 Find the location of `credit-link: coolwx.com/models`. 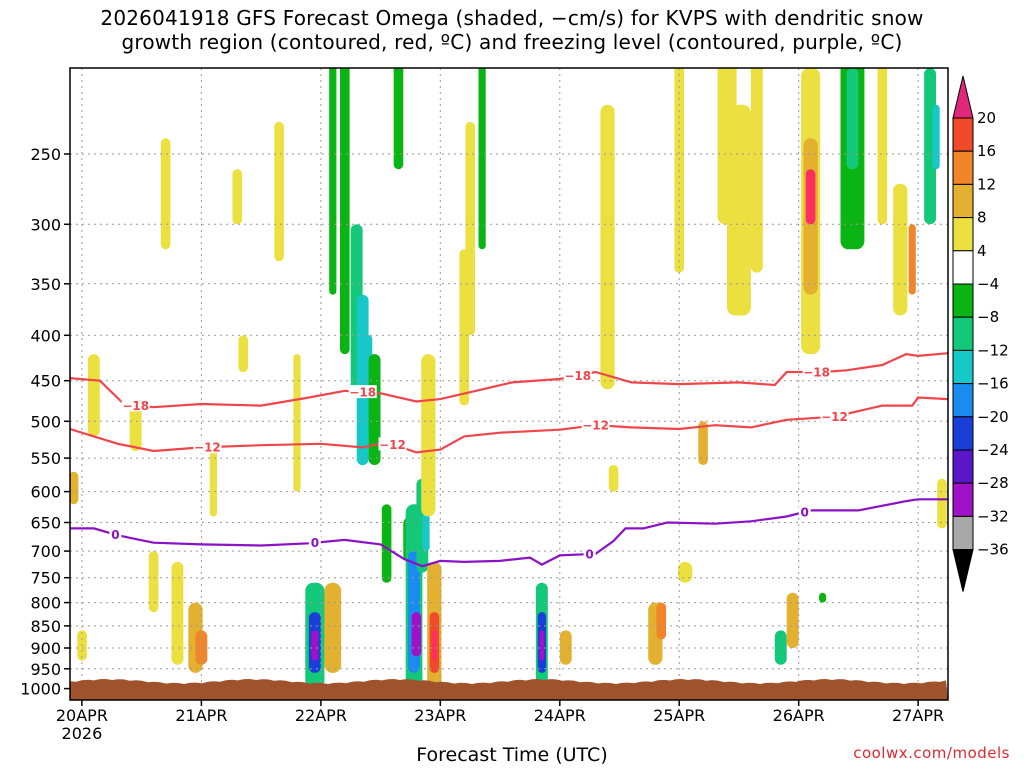

credit-link: coolwx.com/models is located at coordinates (931, 753).